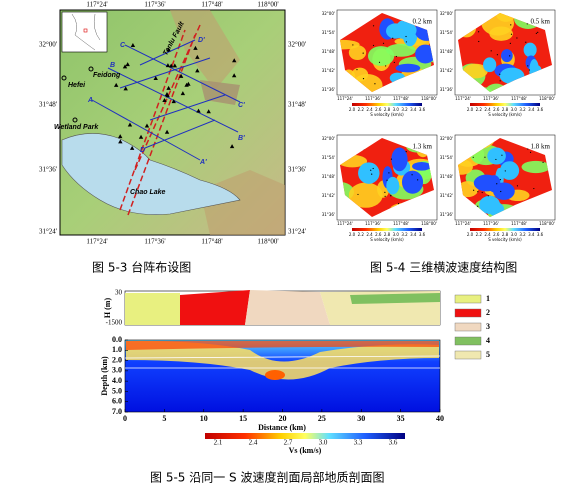 This screenshot has width=570, height=494. What do you see at coordinates (531, 234) in the screenshot?
I see `colorbar-tick: 3.4` at bounding box center [531, 234].